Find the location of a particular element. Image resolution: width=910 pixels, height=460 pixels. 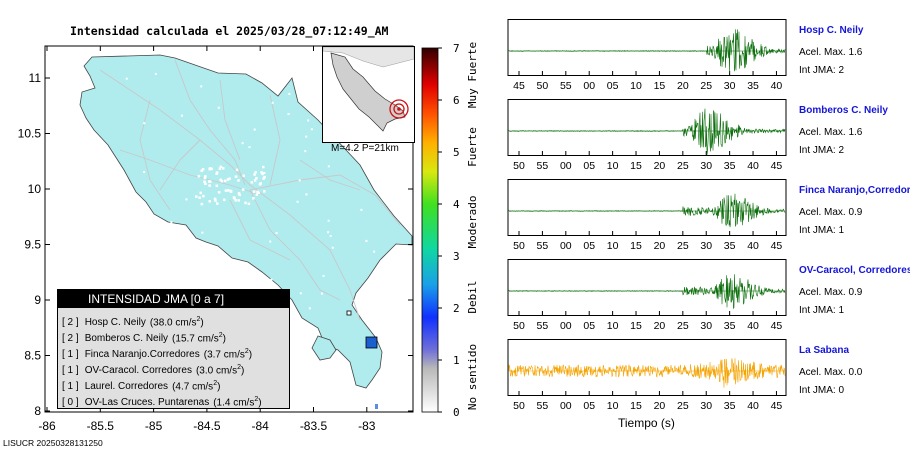

station-acel-max: Acel. Max. 0.0 is located at coordinates (831, 372).